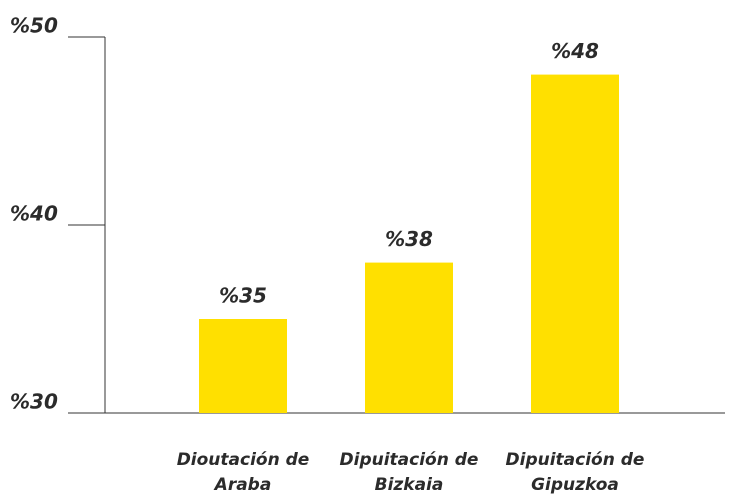 The height and width of the screenshot is (498, 737). What do you see at coordinates (575, 51) in the screenshot?
I see `value-label: %48` at bounding box center [575, 51].